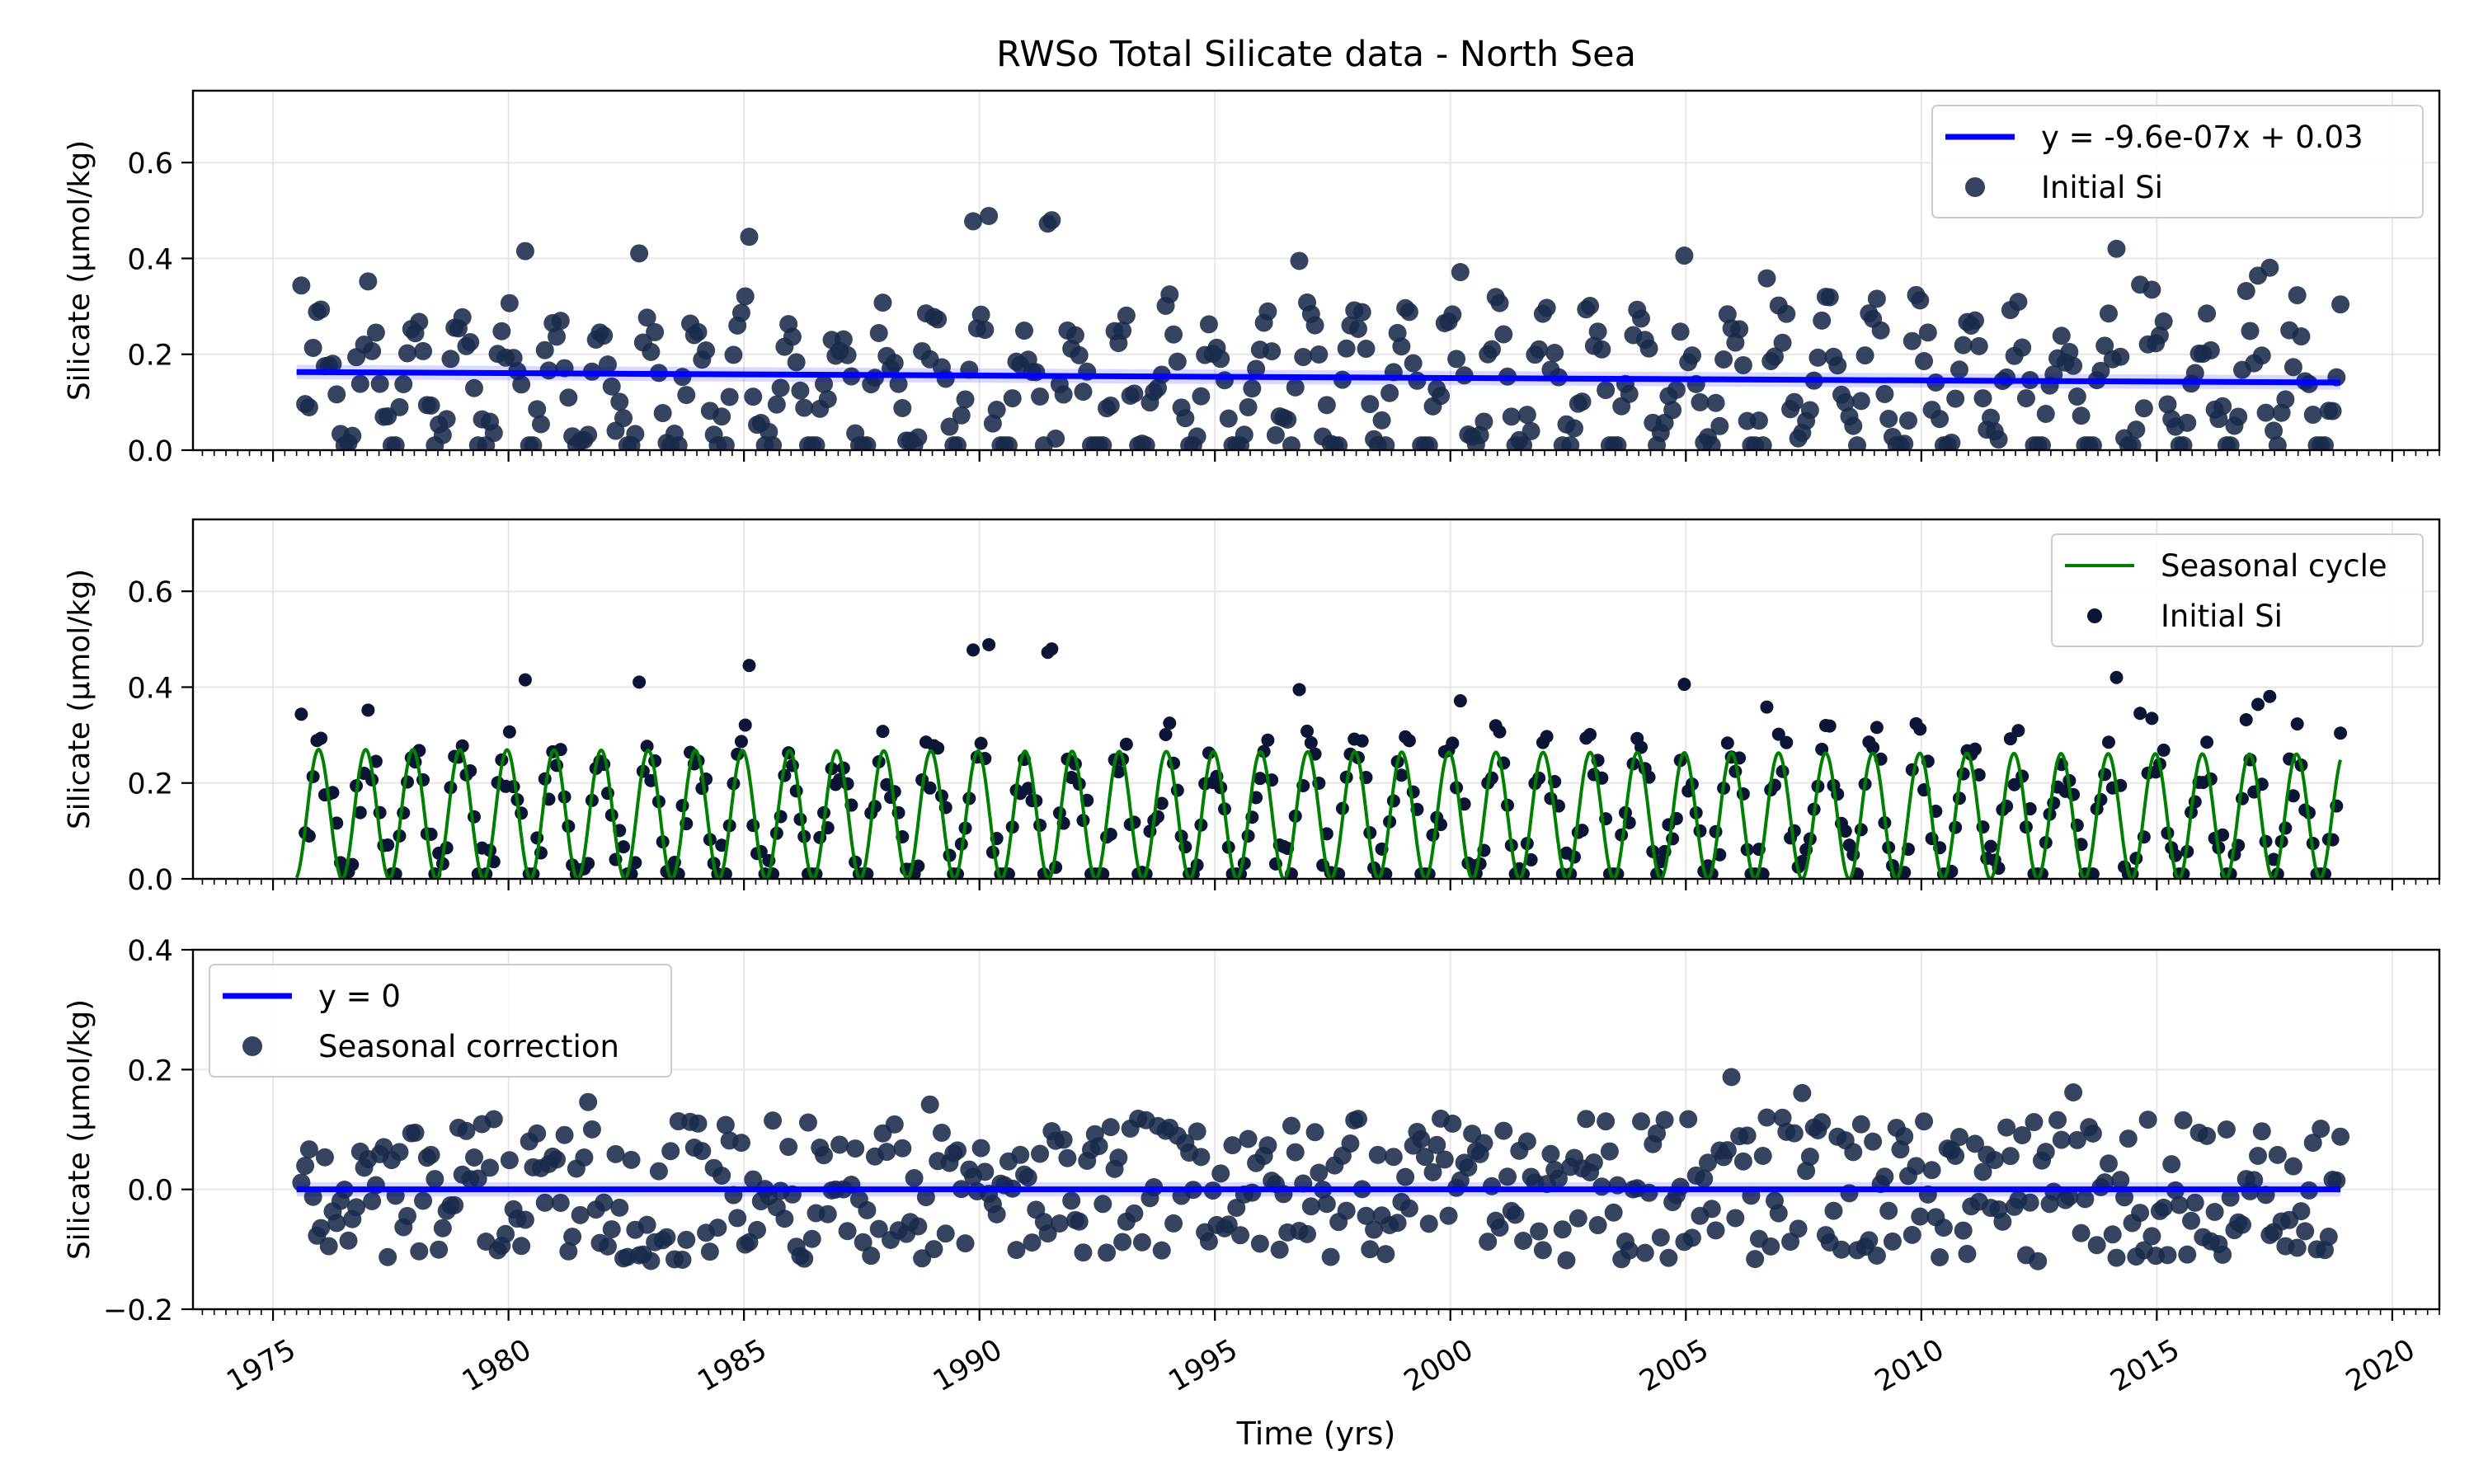 This screenshot has height=1484, width=2474. Describe the element at coordinates (1318, 377) in the screenshot. I see `trend-line` at that location.